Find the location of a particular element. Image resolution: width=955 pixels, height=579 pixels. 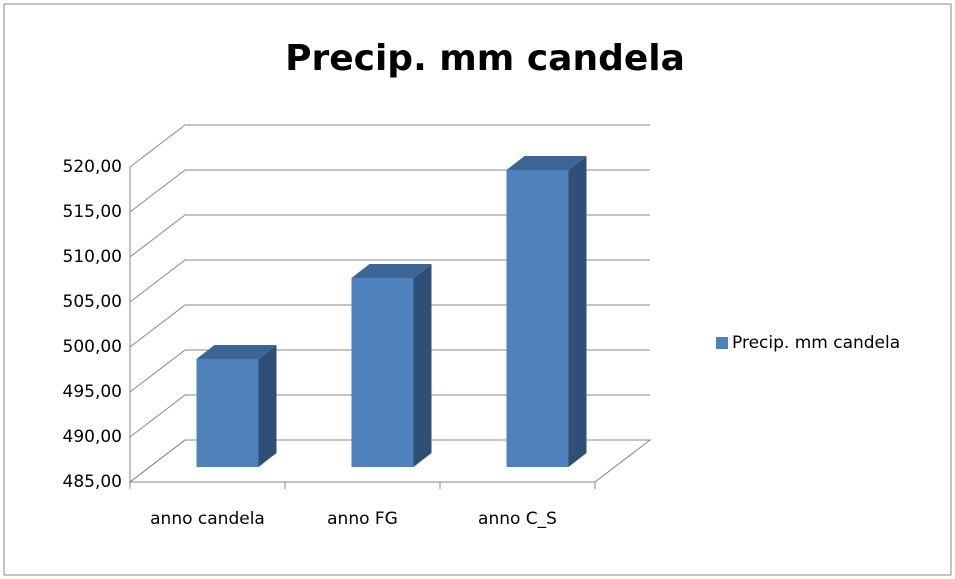

y-tick-label: 490,00 is located at coordinates (92, 437).